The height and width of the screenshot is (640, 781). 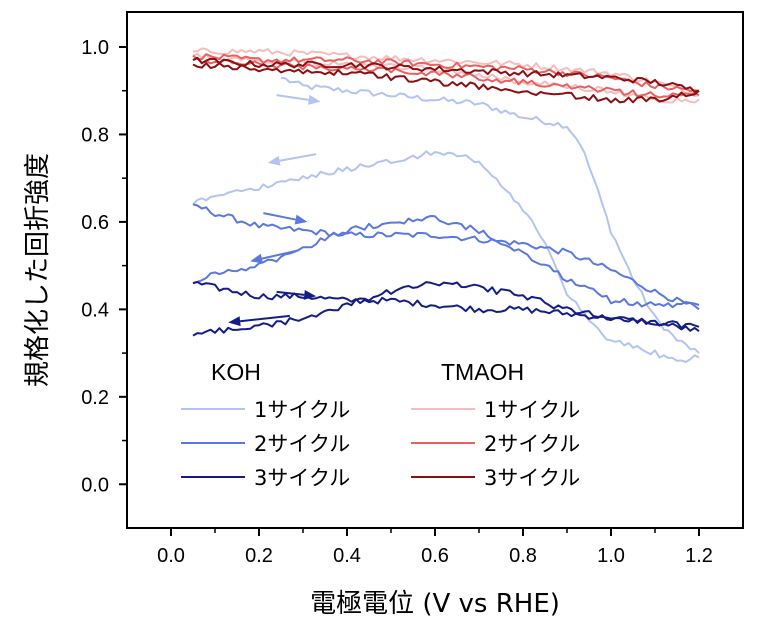 I want to click on series-koh-3サイクル, so click(x=446, y=309).